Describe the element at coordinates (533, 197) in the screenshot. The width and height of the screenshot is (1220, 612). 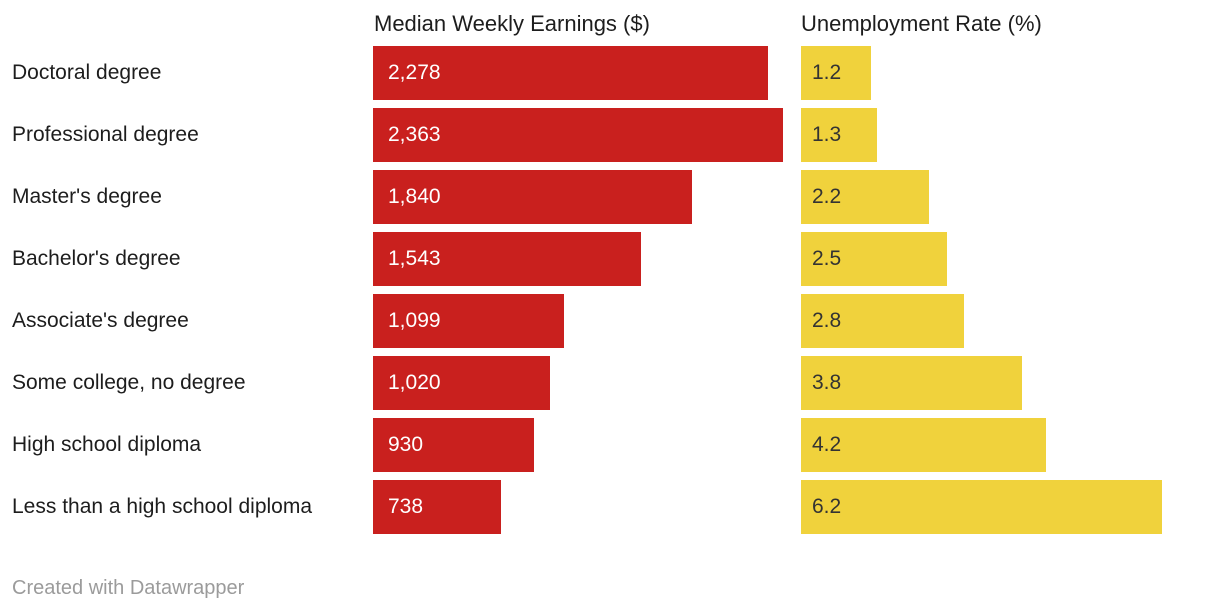
I see `earnings-bar: 1,840` at that location.